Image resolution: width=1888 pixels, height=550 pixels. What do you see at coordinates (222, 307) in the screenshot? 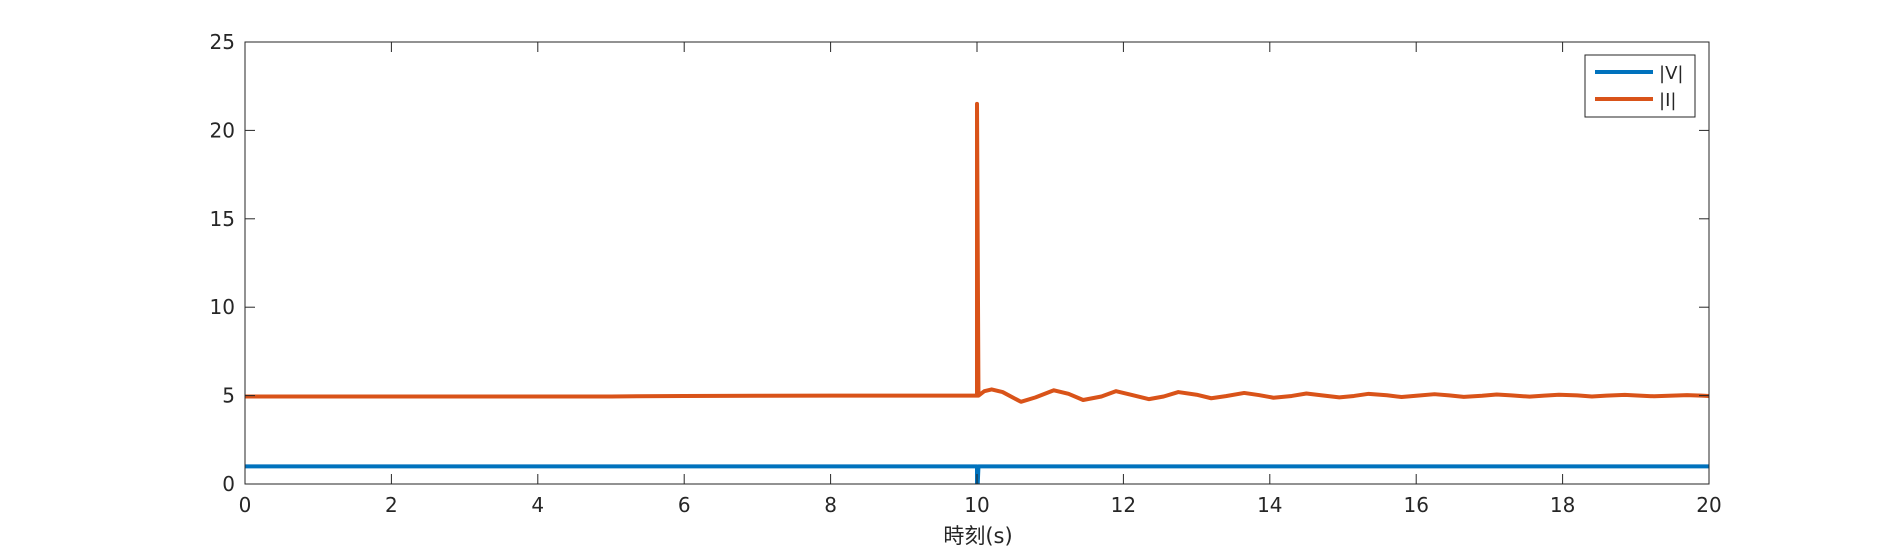
I see `y-tick-label: 10` at bounding box center [222, 307].